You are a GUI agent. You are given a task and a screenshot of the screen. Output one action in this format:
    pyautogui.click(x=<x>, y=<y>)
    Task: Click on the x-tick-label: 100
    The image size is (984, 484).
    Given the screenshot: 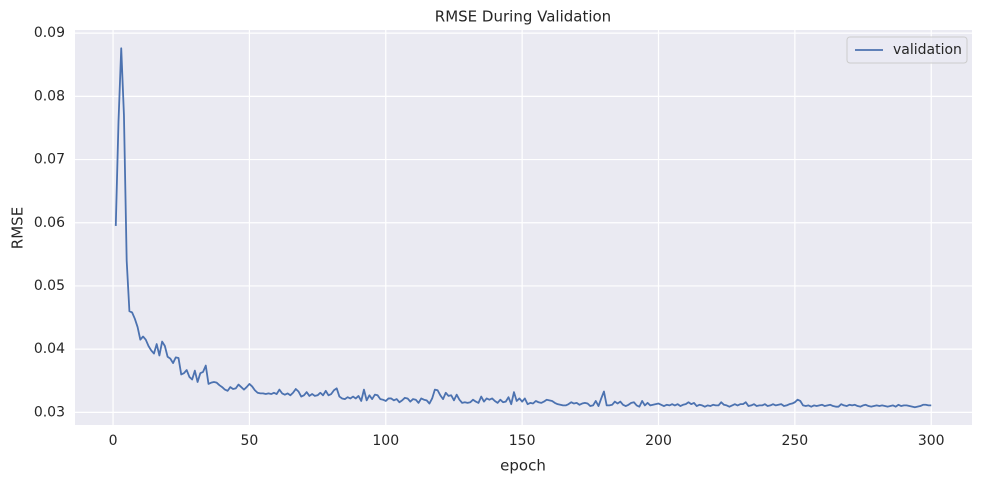 What is the action you would take?
    pyautogui.click(x=385, y=441)
    